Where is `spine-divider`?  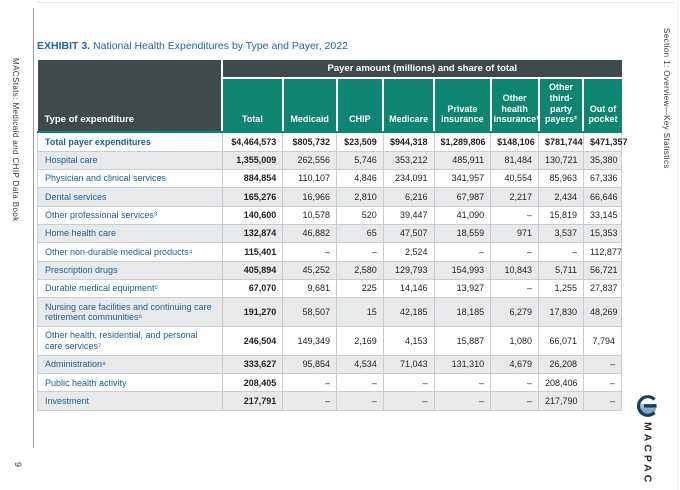
spine-divider is located at coordinates (33, 228).